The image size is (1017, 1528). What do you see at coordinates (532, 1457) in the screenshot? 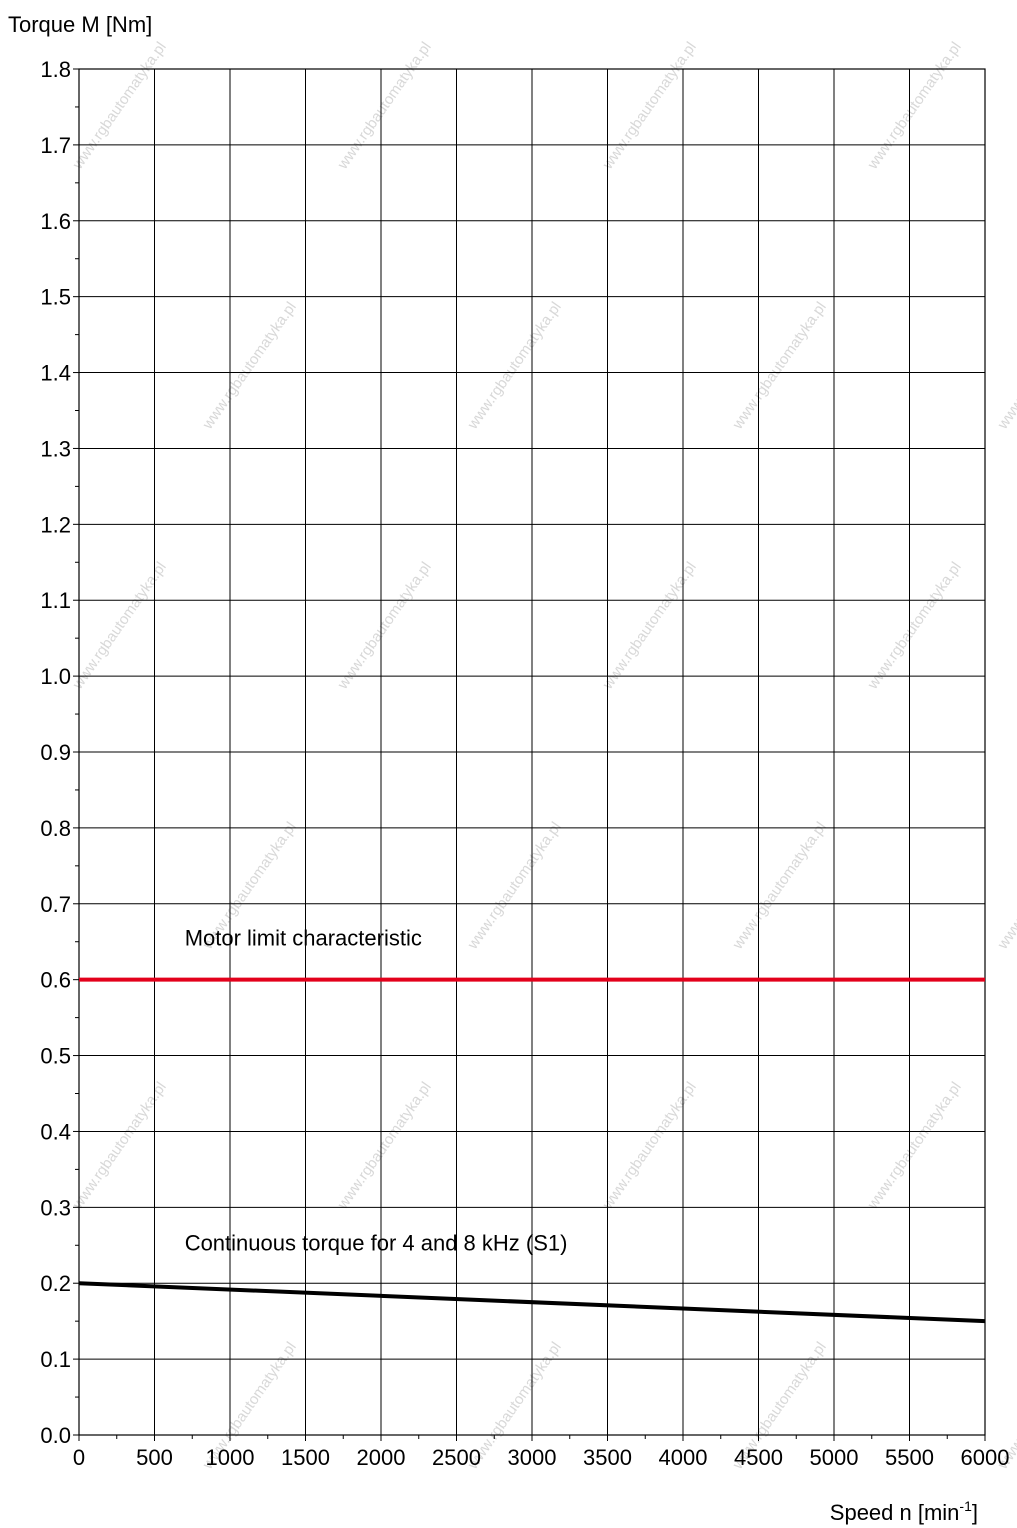
I see `x-tick-label: 3000` at bounding box center [532, 1457].